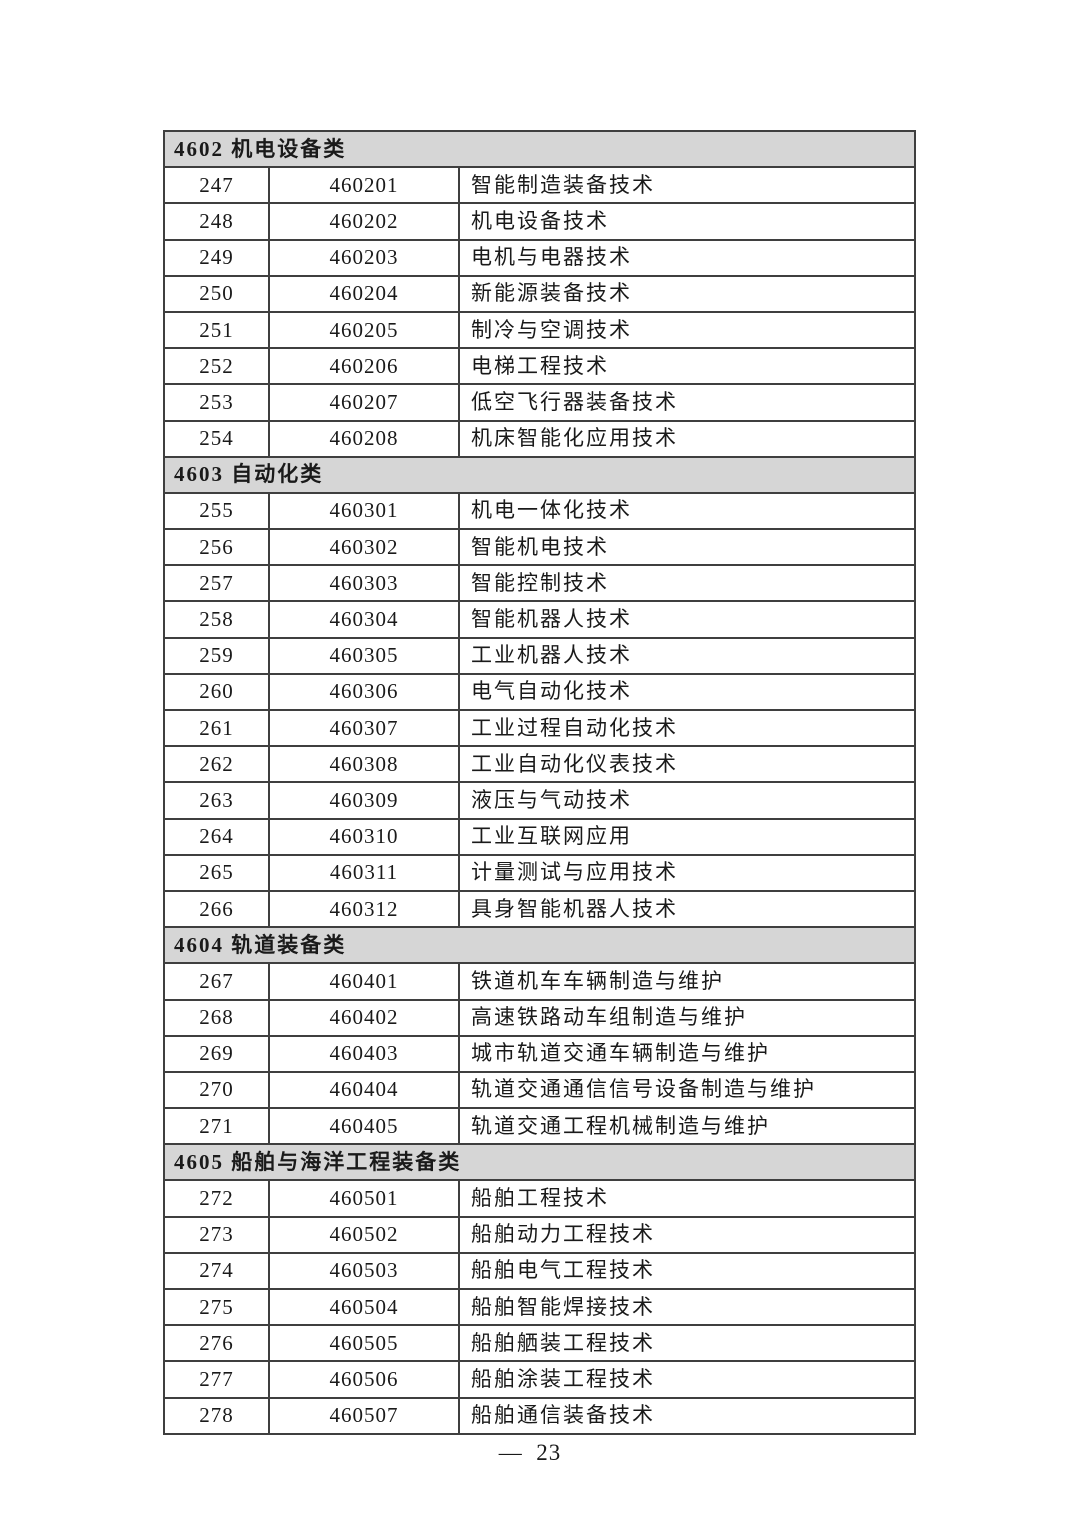  I want to click on code-cell: 460403, so click(364, 1053).